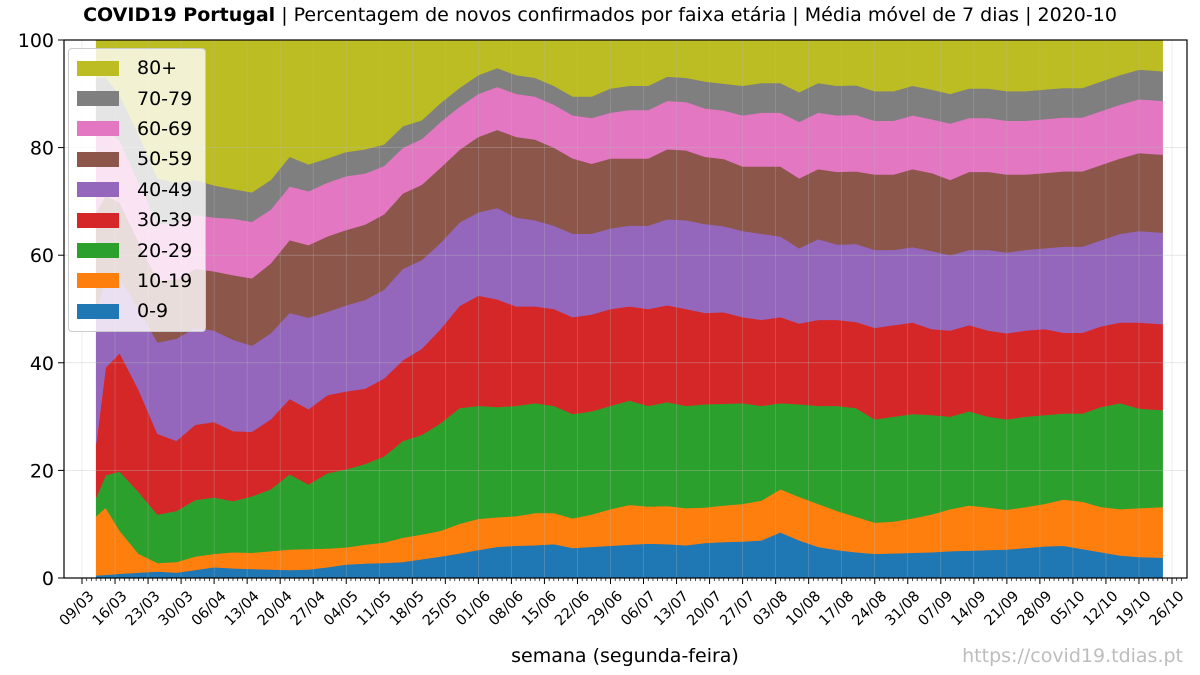 The height and width of the screenshot is (675, 1200). What do you see at coordinates (1068, 608) in the screenshot?
I see `x-tick-label: 05/10` at bounding box center [1068, 608].